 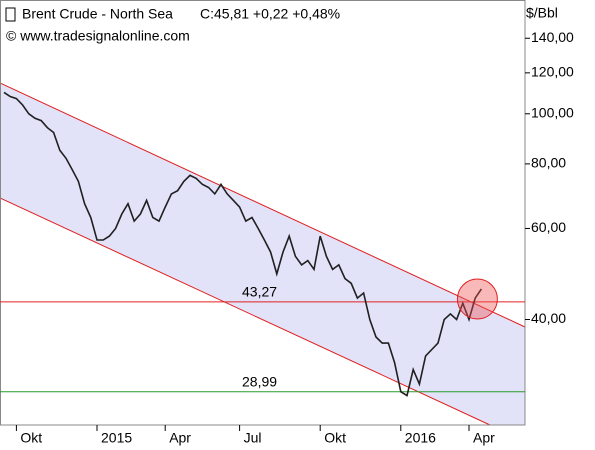 What do you see at coordinates (420, 438) in the screenshot?
I see `x-tick-label: 2016` at bounding box center [420, 438].